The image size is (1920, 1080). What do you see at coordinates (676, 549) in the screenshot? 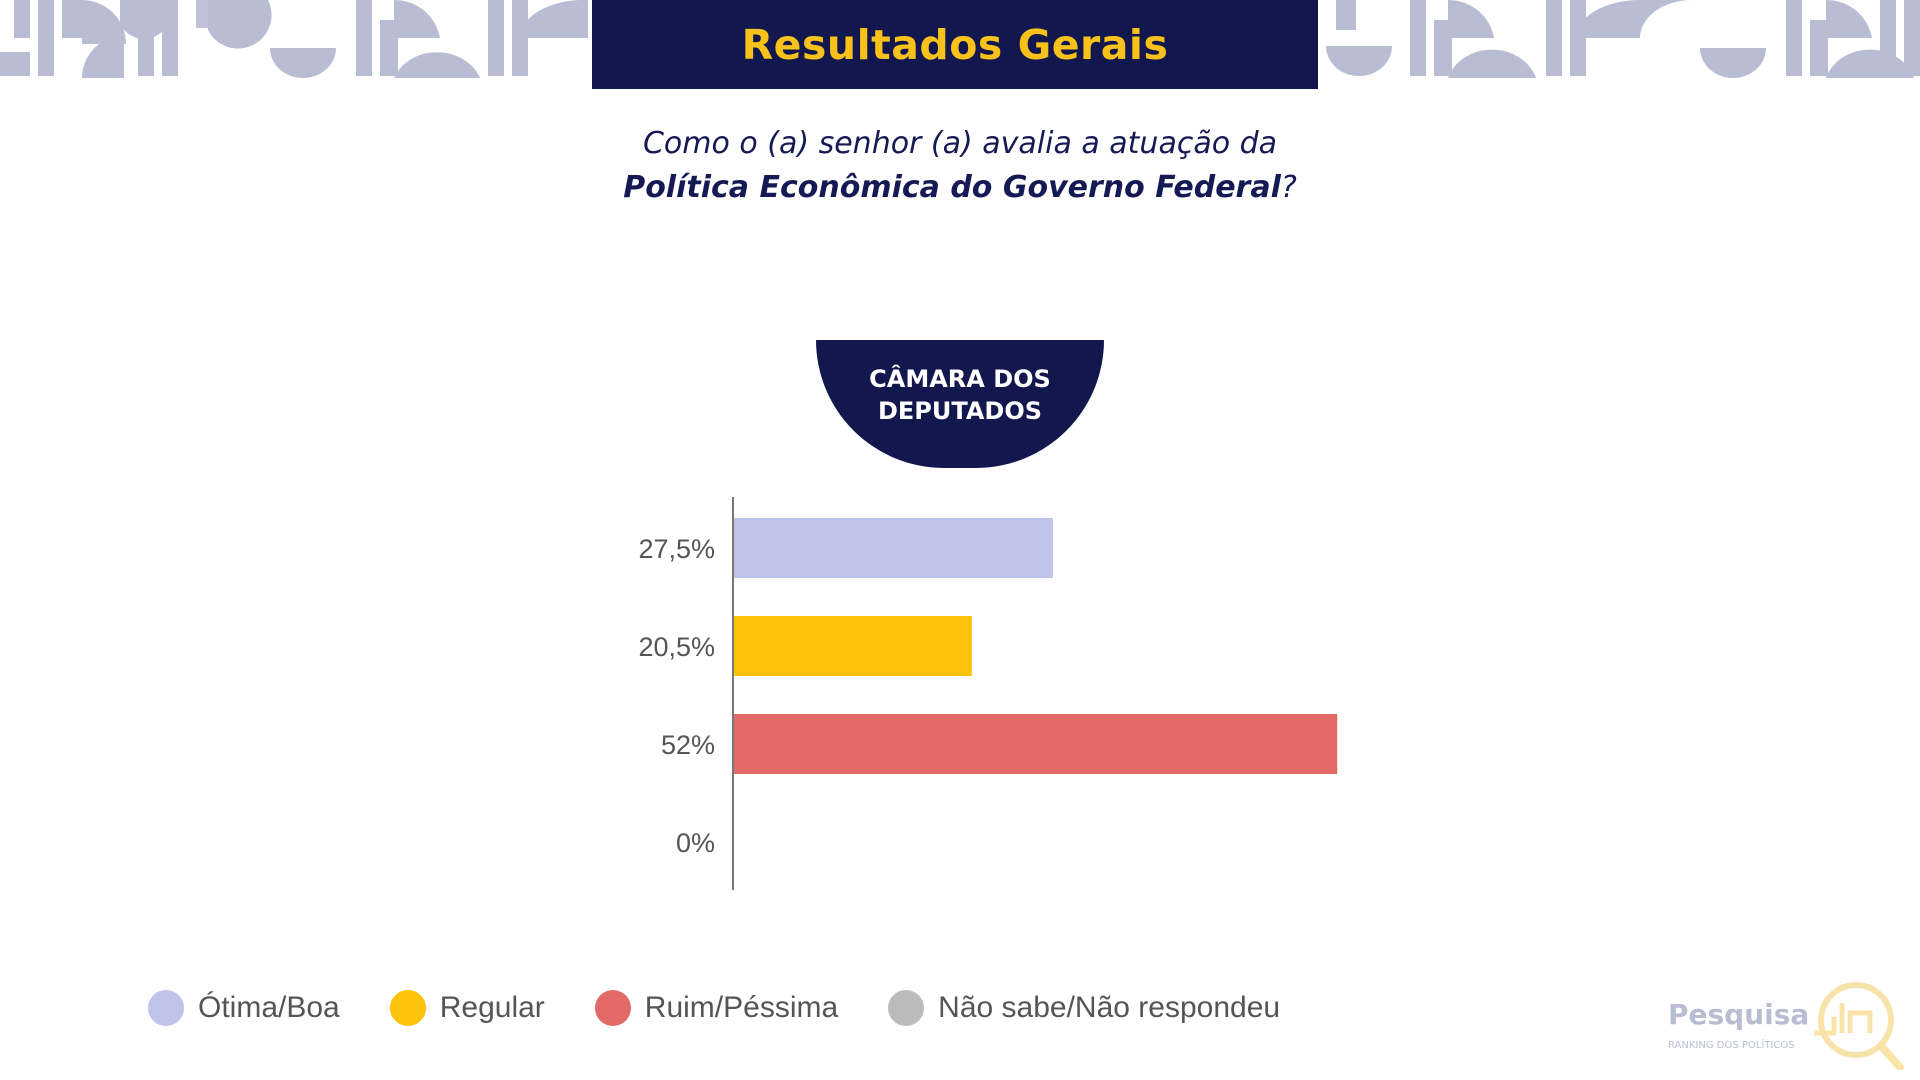
I see `bar-value-label-1: 27,5%` at bounding box center [676, 549].